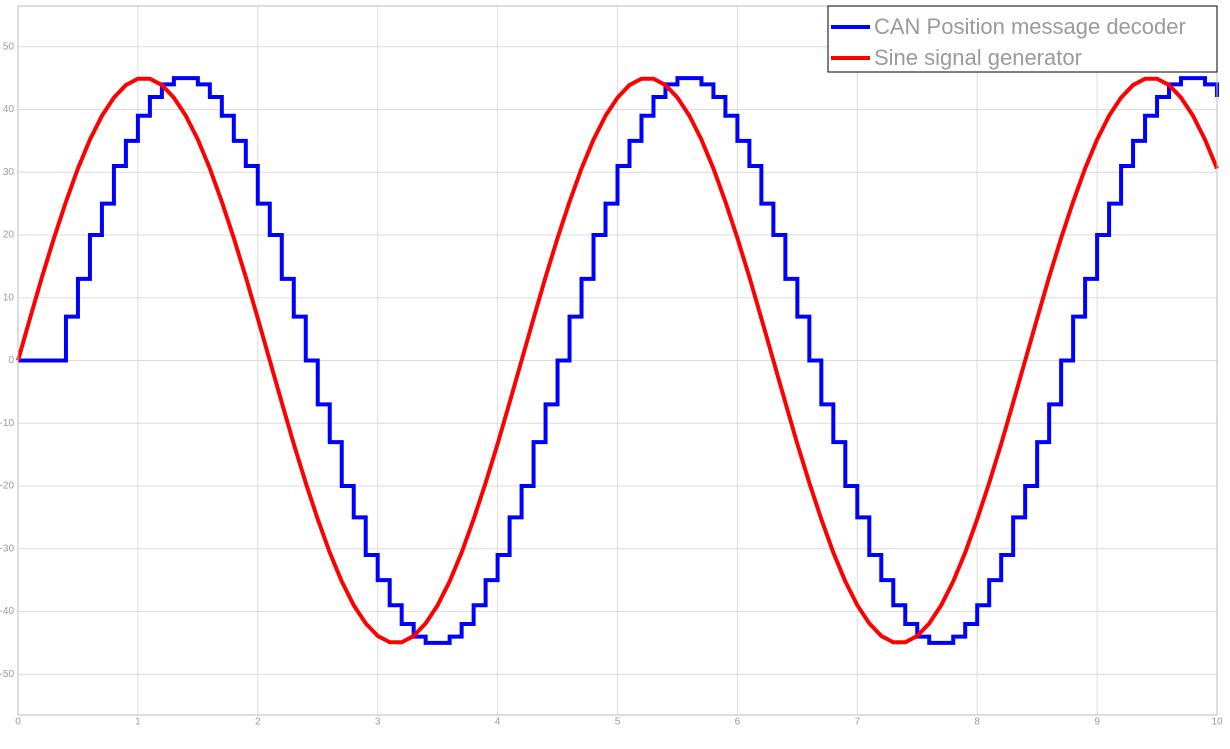  What do you see at coordinates (9, 109) in the screenshot?
I see `y-tick-label: 40` at bounding box center [9, 109].